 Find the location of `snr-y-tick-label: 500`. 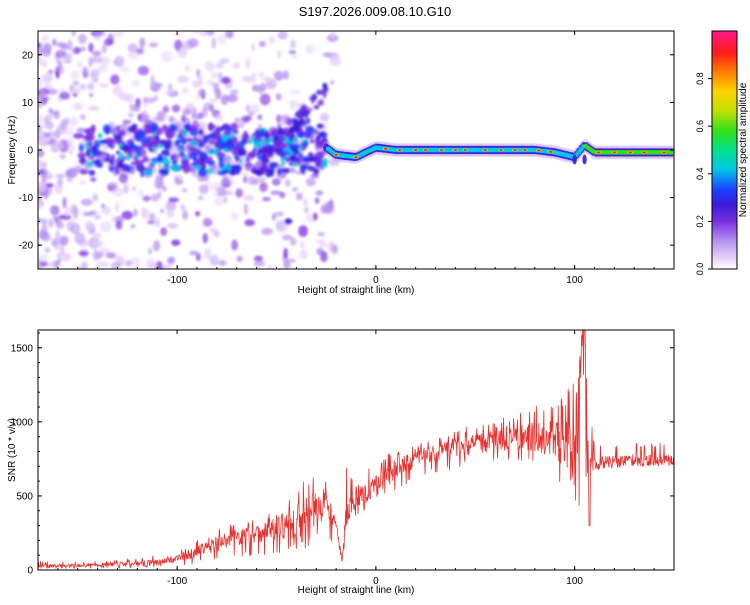

snr-y-tick-label: 500 is located at coordinates (24, 496).